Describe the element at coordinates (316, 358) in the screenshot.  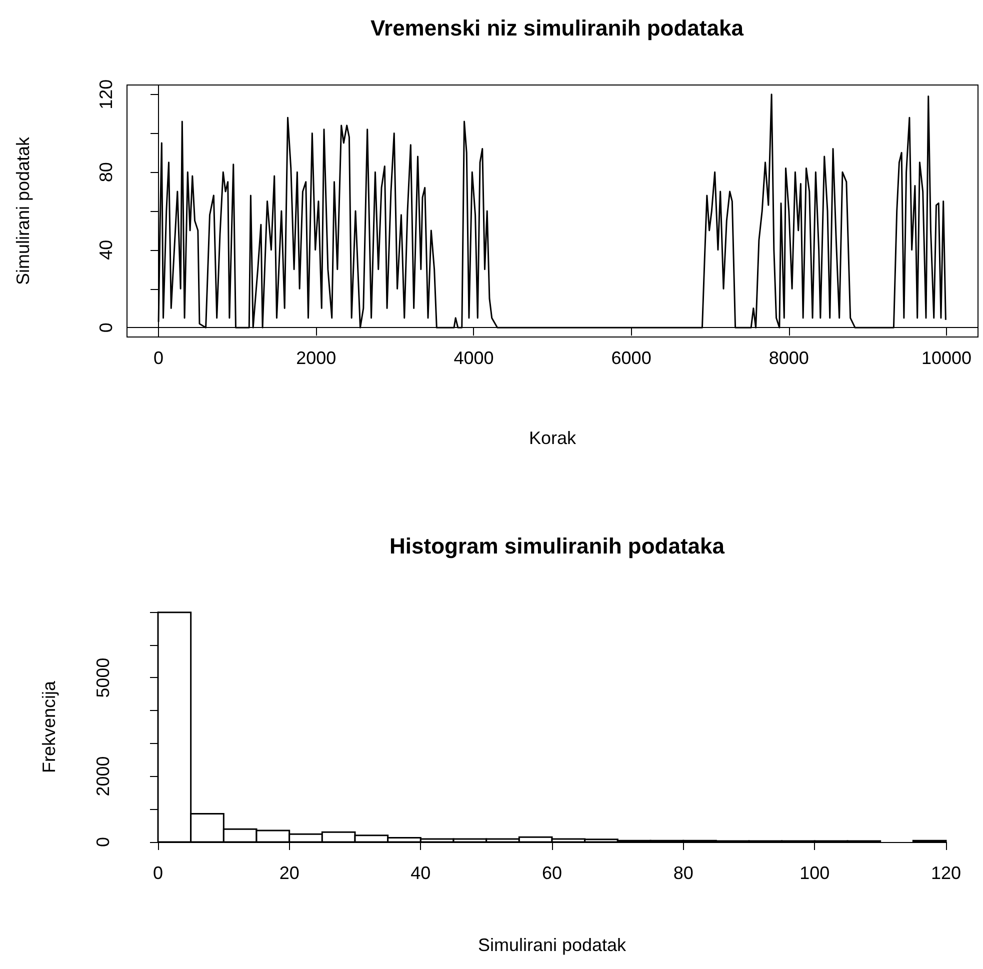
I see `x-tick-label: 2000` at that location.